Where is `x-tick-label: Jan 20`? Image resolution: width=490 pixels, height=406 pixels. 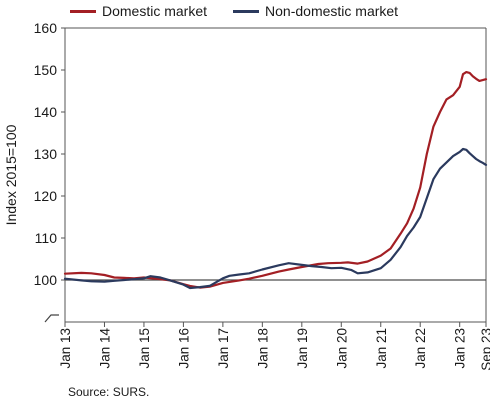 x-tick-label: Jan 20 is located at coordinates (341, 348).